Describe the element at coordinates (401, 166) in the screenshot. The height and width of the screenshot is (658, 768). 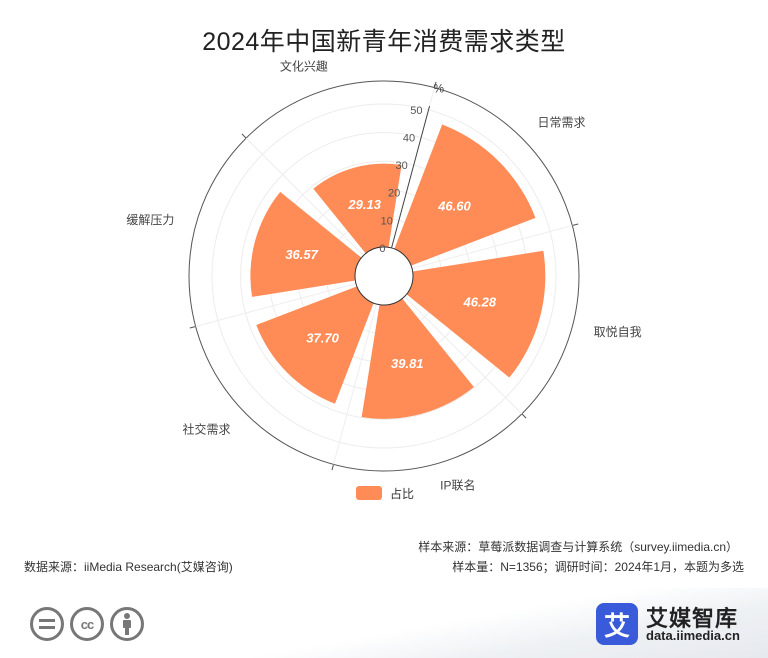
I see `radial-tick-label: 30` at that location.